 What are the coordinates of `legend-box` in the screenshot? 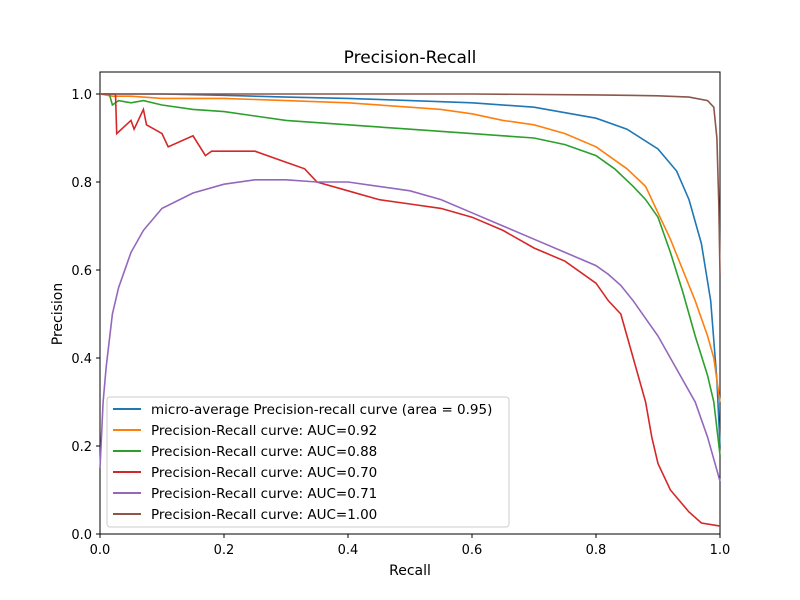 It's located at (308, 462).